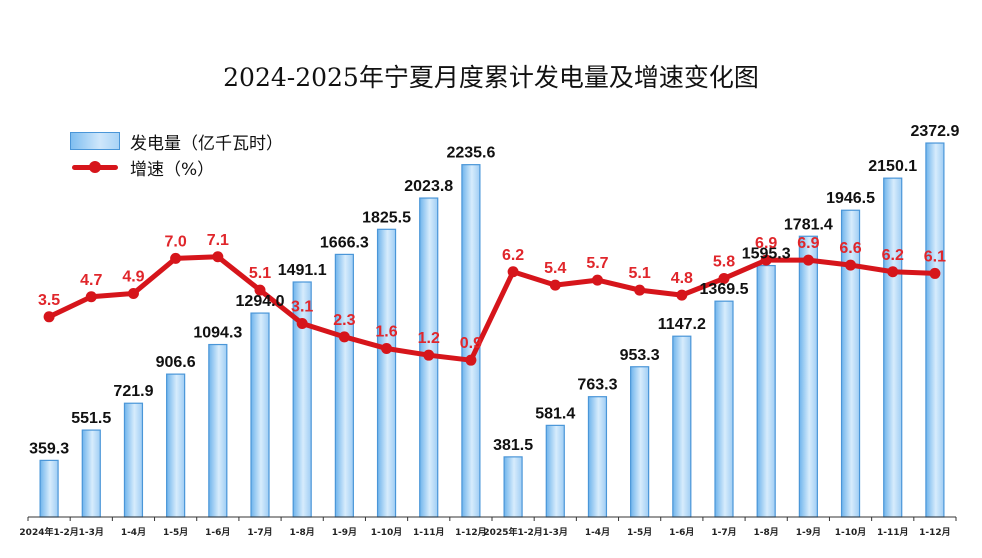 This screenshot has height=558, width=982. I want to click on bar-value-label-9: 2023.8, so click(428, 186).